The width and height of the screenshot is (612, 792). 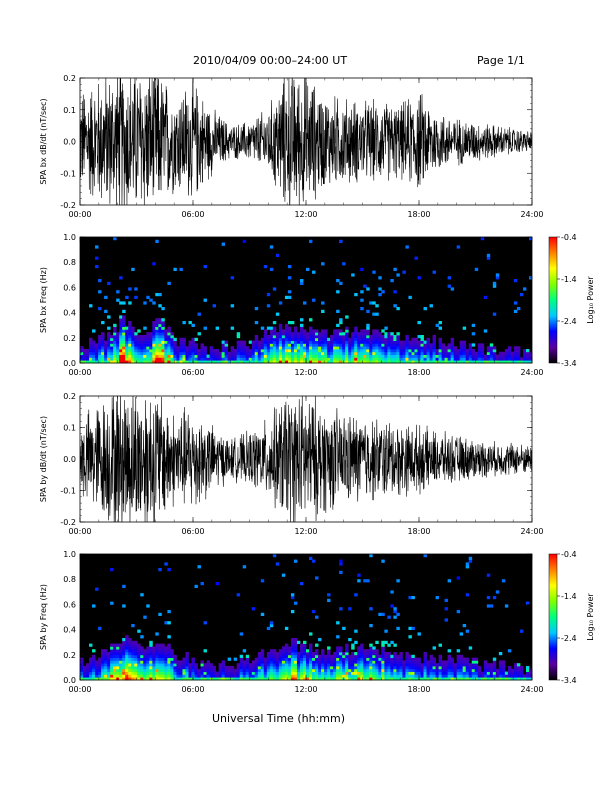 What do you see at coordinates (68, 173) in the screenshot?
I see `y-tick-label: -0.1` at bounding box center [68, 173].